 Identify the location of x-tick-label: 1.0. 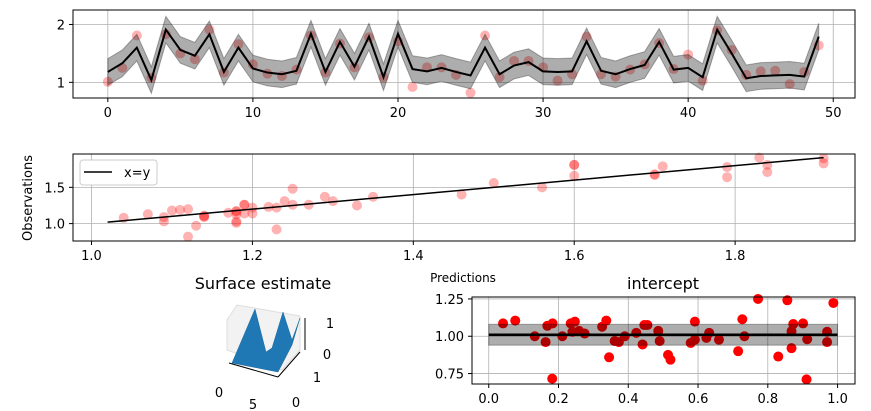
(837, 399).